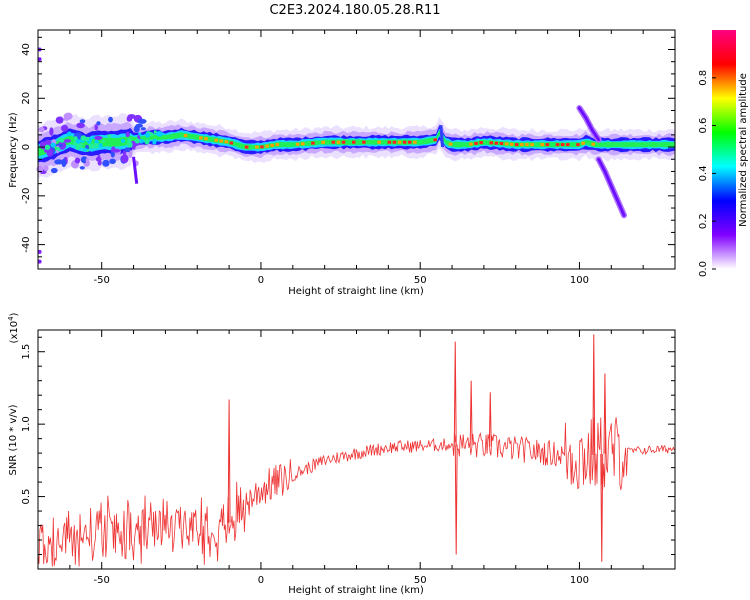 The width and height of the screenshot is (750, 600). Describe the element at coordinates (26, 424) in the screenshot. I see `y-tick-label: 1.0` at that location.